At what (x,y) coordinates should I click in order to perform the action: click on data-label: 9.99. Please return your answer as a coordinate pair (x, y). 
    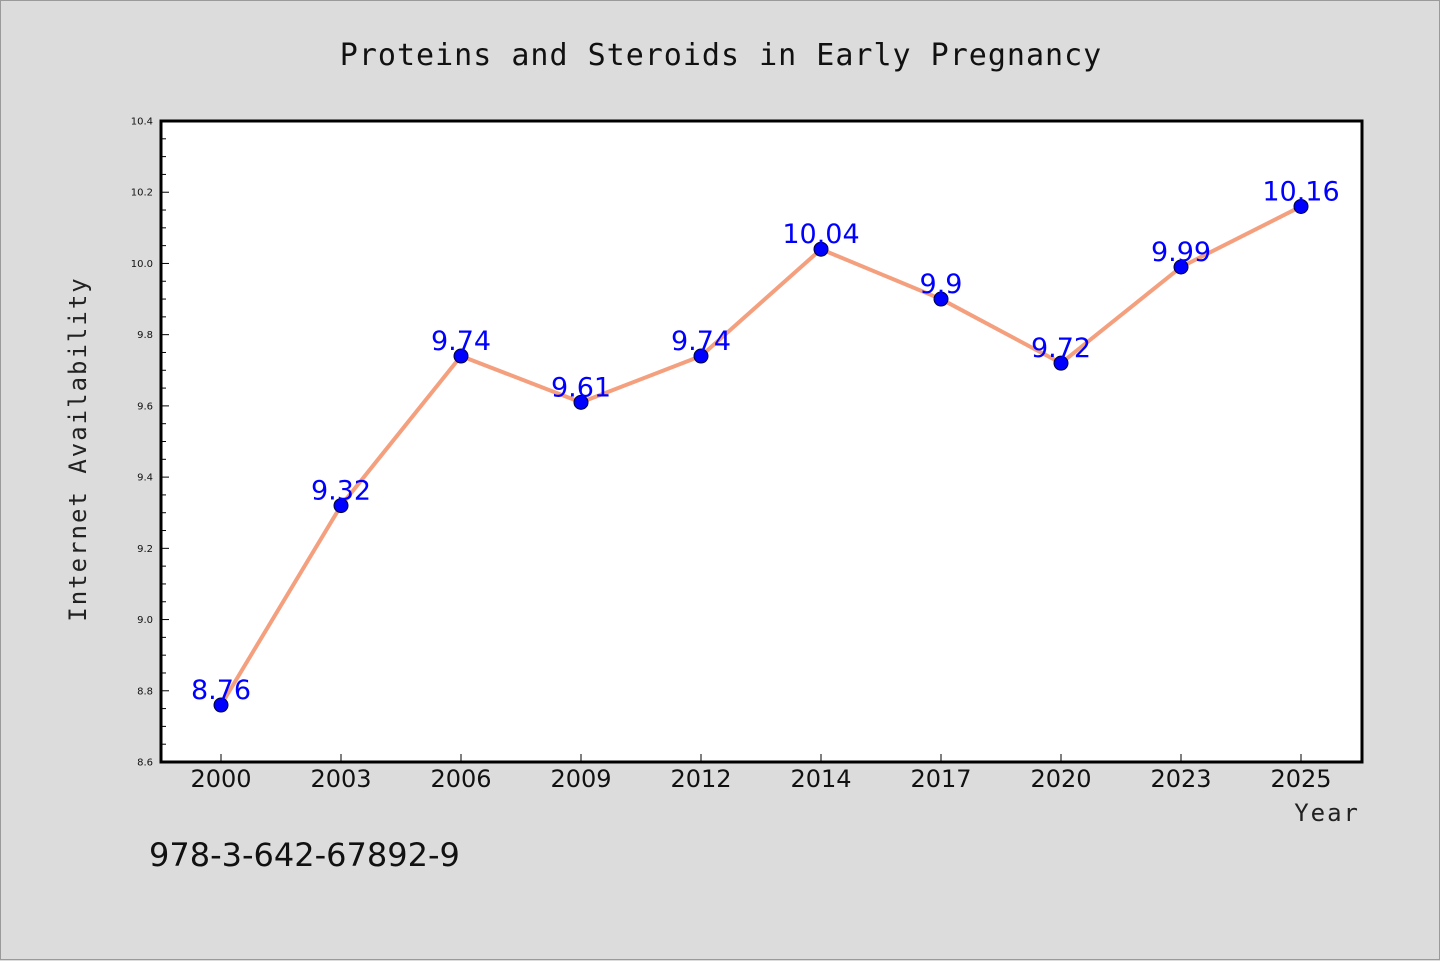
    Looking at the image, I should click on (1181, 252).